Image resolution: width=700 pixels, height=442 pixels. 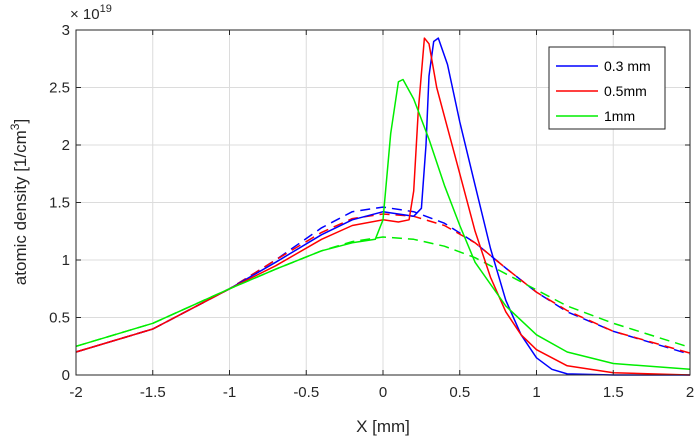 I want to click on x-tick-label: -1.5, so click(x=153, y=392).